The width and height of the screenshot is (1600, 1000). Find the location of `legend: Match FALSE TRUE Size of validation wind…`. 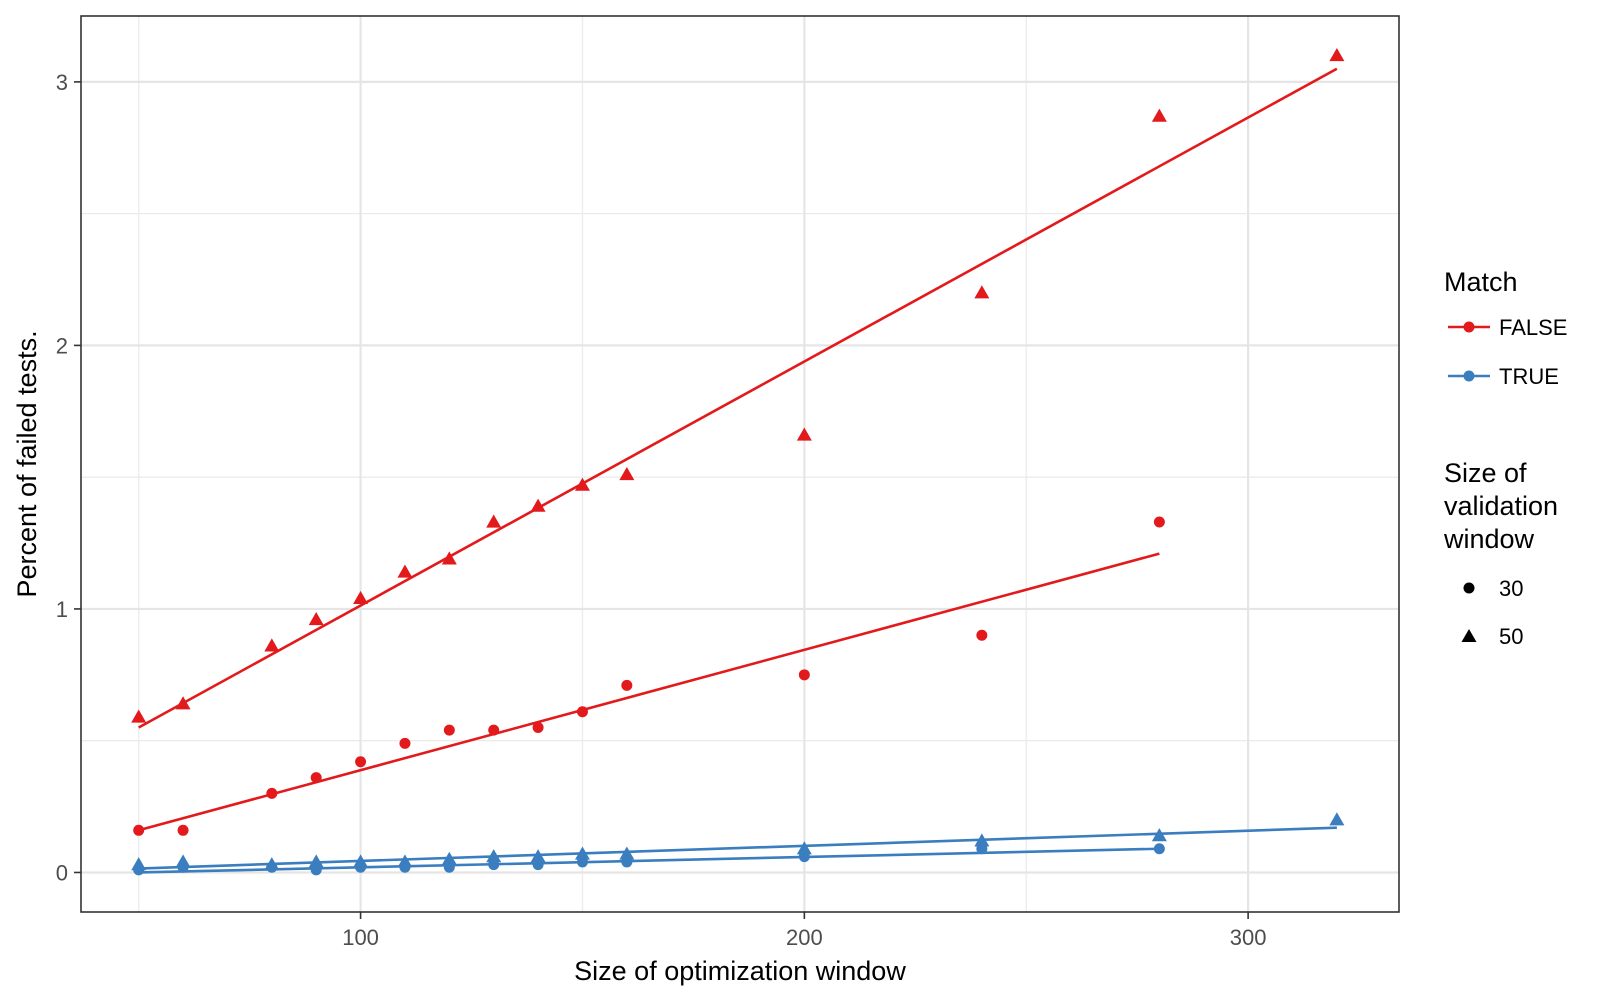

legend: Match FALSE TRUE Size of validation wind… is located at coordinates (1505, 458).